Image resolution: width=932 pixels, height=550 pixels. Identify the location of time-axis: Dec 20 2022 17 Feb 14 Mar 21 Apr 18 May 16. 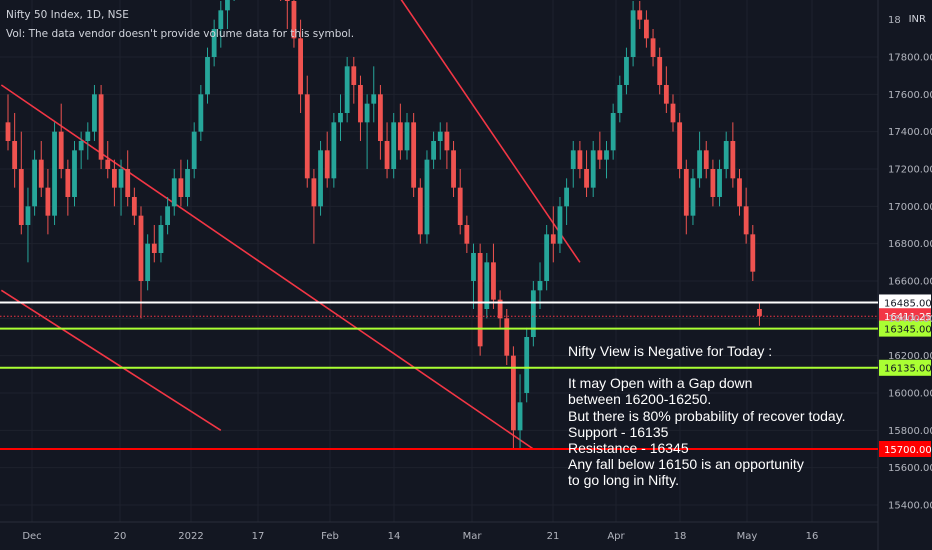
(420, 536).